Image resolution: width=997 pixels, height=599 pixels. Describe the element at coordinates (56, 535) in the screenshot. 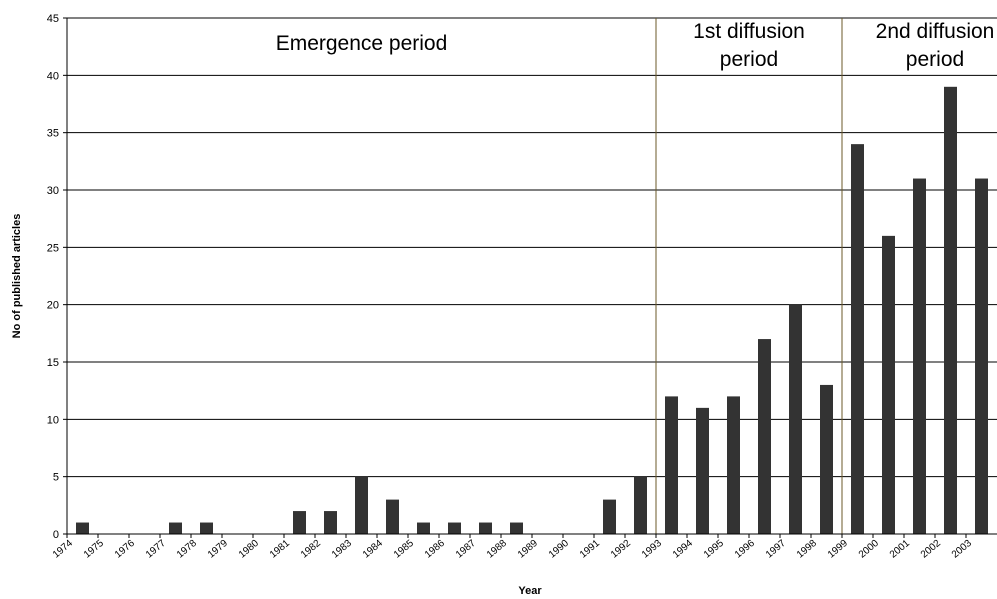

I see `y-tick-label: 0` at that location.